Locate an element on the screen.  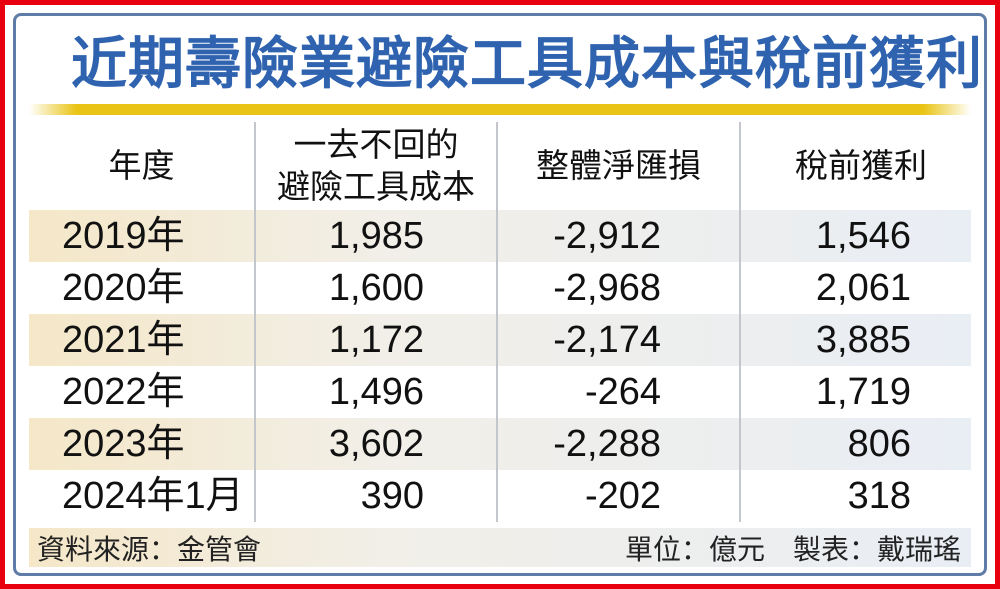
cell-year: 2020年 is located at coordinates (142, 288).